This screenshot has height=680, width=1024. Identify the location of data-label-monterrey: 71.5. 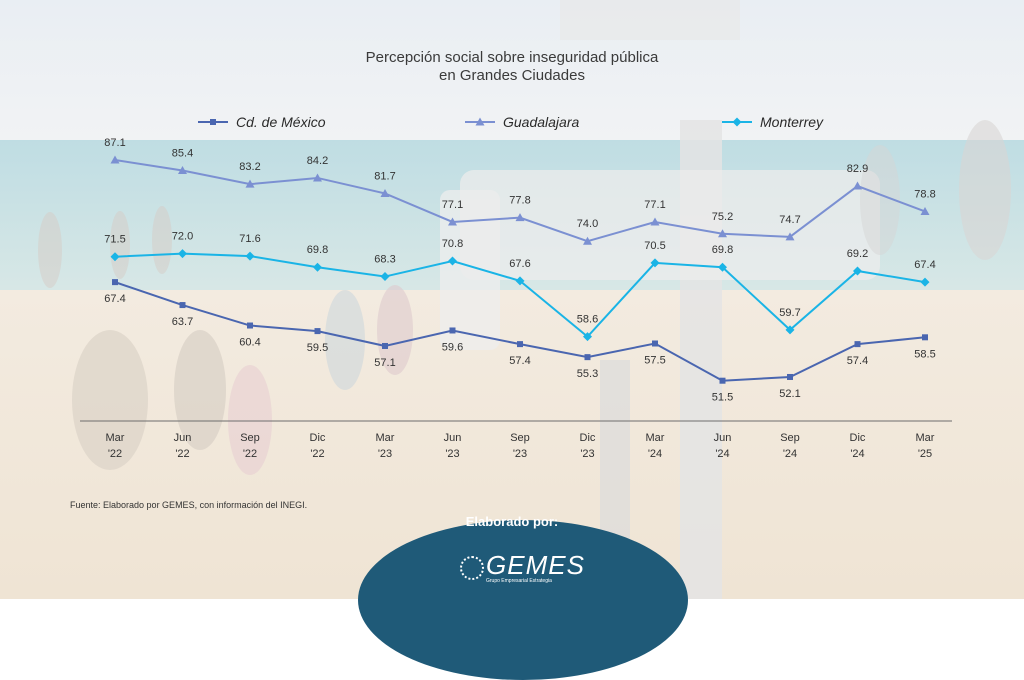
(114, 240).